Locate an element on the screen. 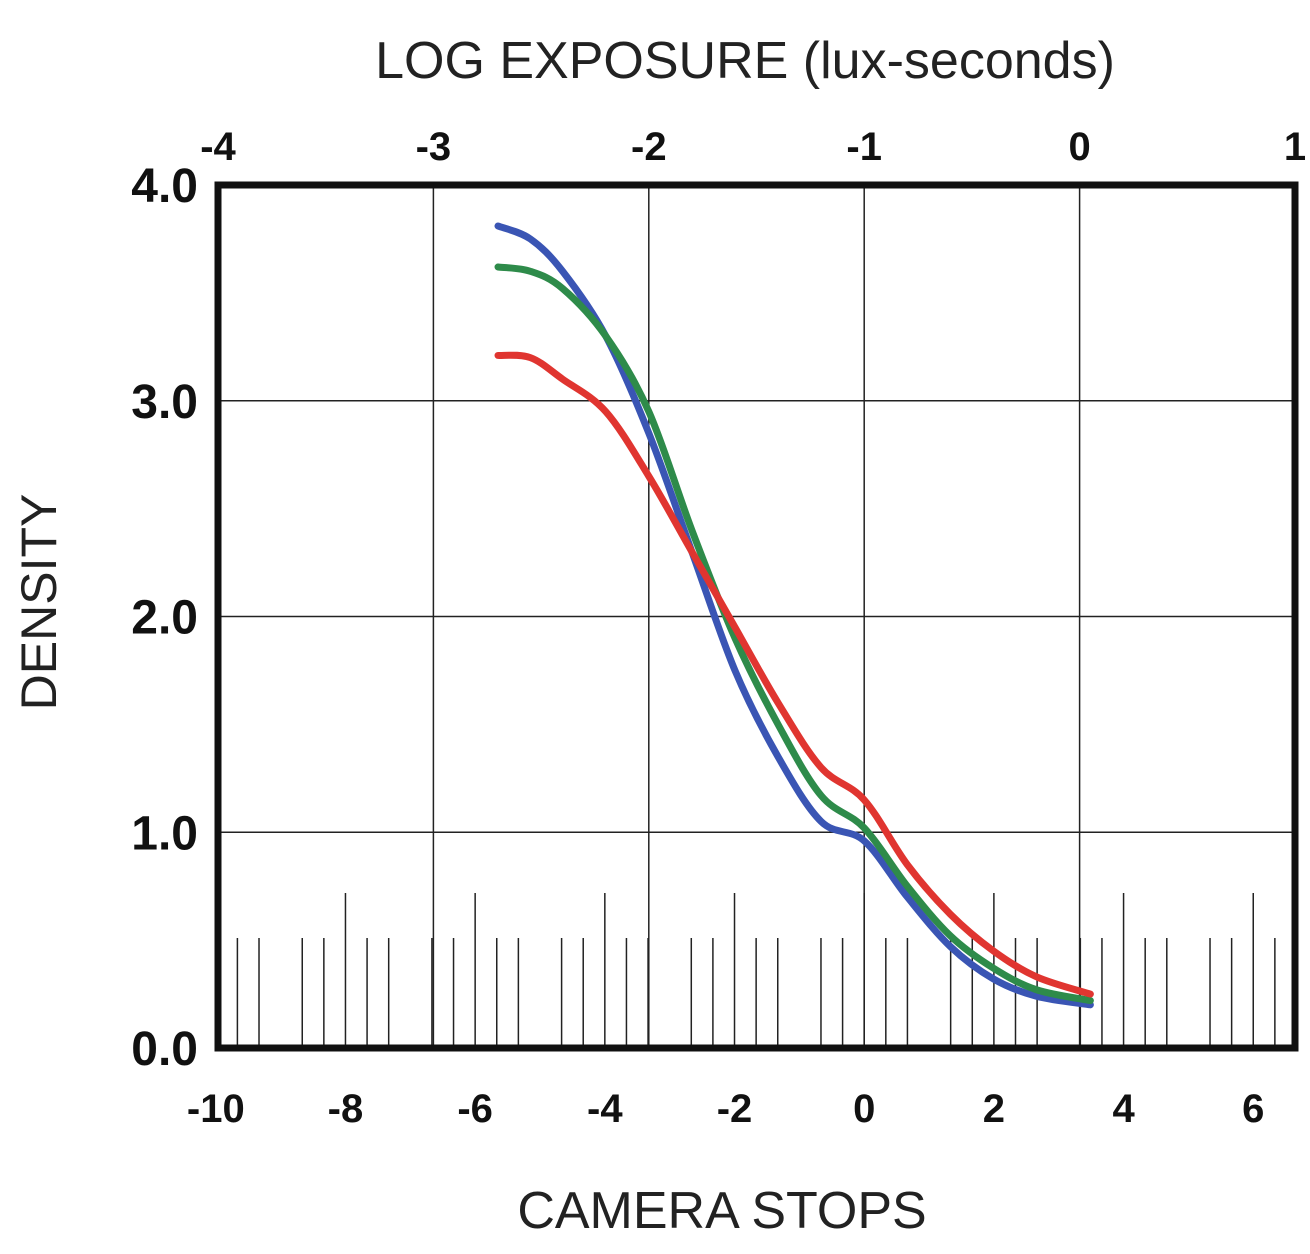 This screenshot has height=1254, width=1310. y-tick-label: 2.0 is located at coordinates (164, 618).